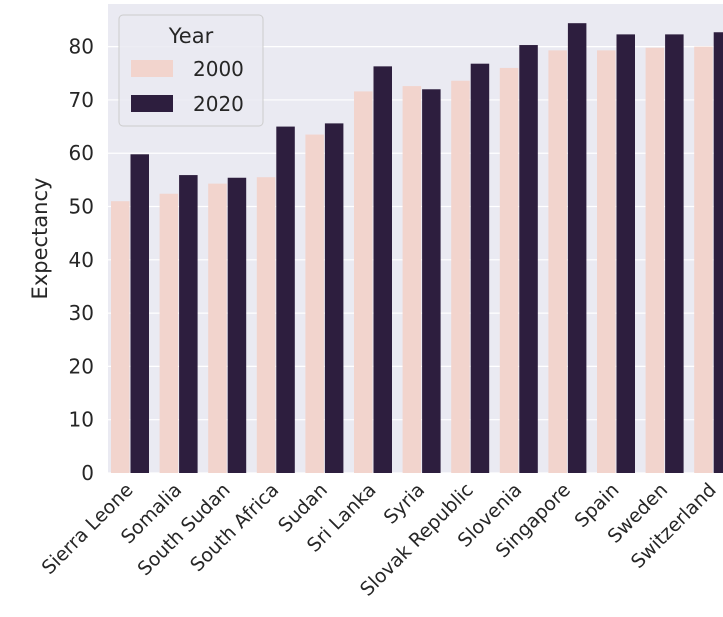 Image resolution: width=723 pixels, height=617 pixels. I want to click on y-tick-label: 20, so click(81, 366).